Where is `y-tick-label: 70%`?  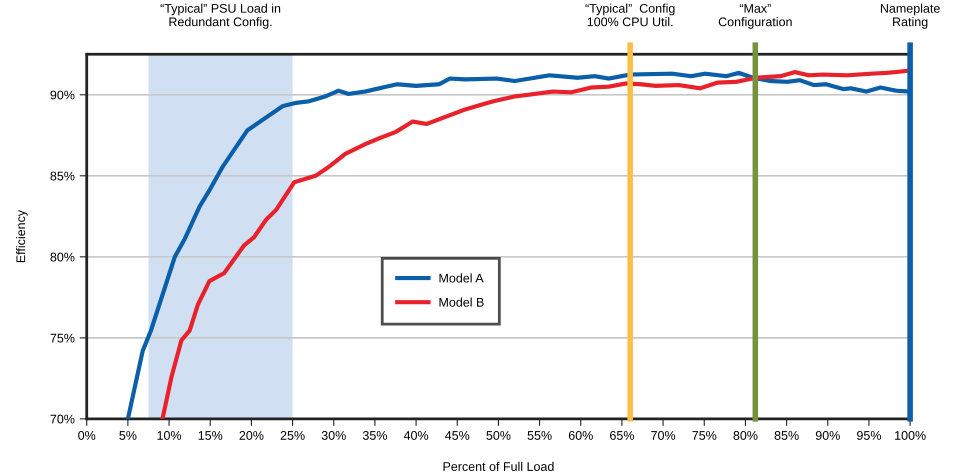 y-tick-label: 70% is located at coordinates (62, 419).